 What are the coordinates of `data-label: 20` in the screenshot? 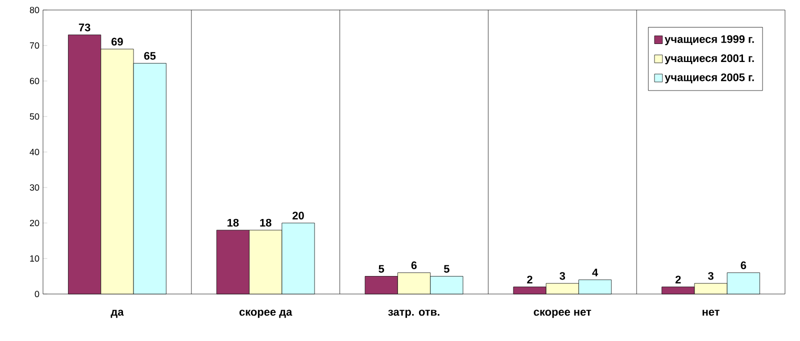 It's located at (298, 216).